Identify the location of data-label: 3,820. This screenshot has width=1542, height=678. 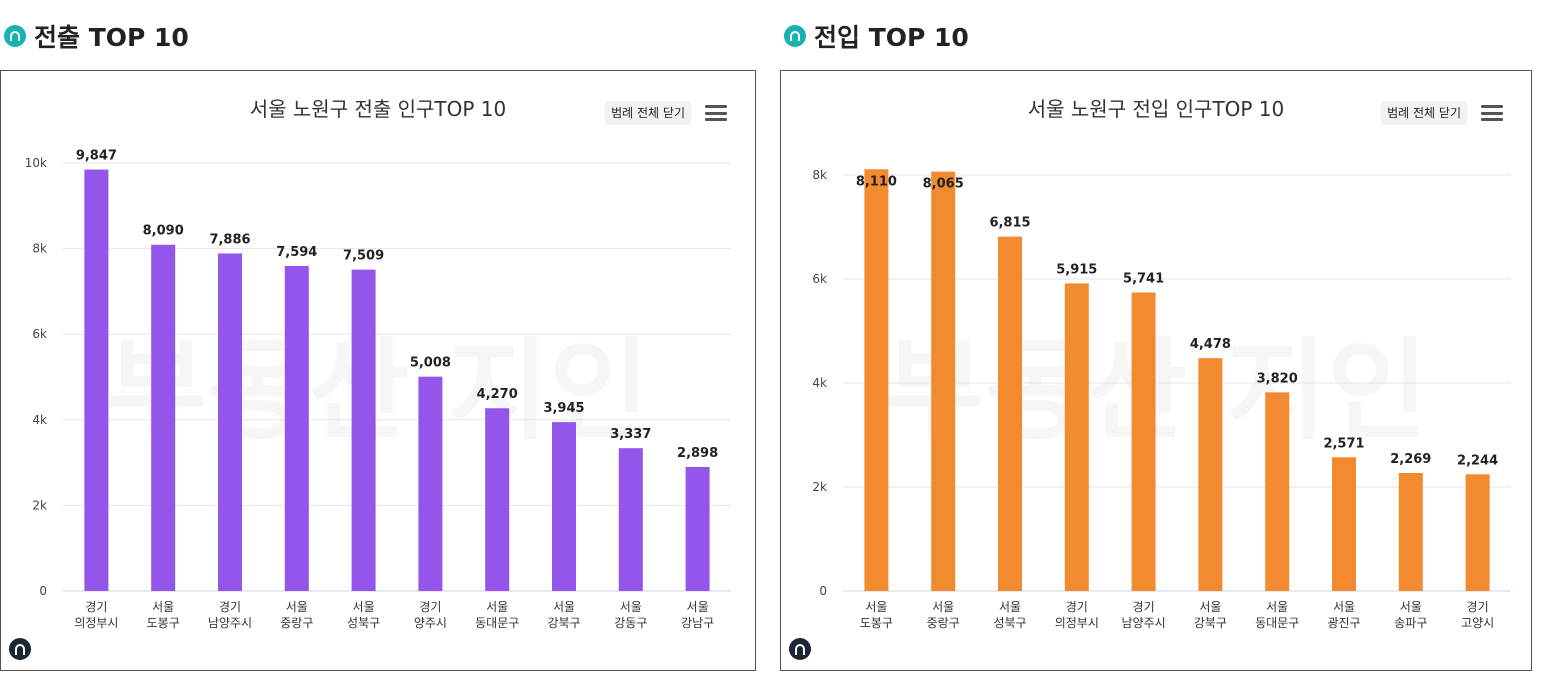
(1277, 378).